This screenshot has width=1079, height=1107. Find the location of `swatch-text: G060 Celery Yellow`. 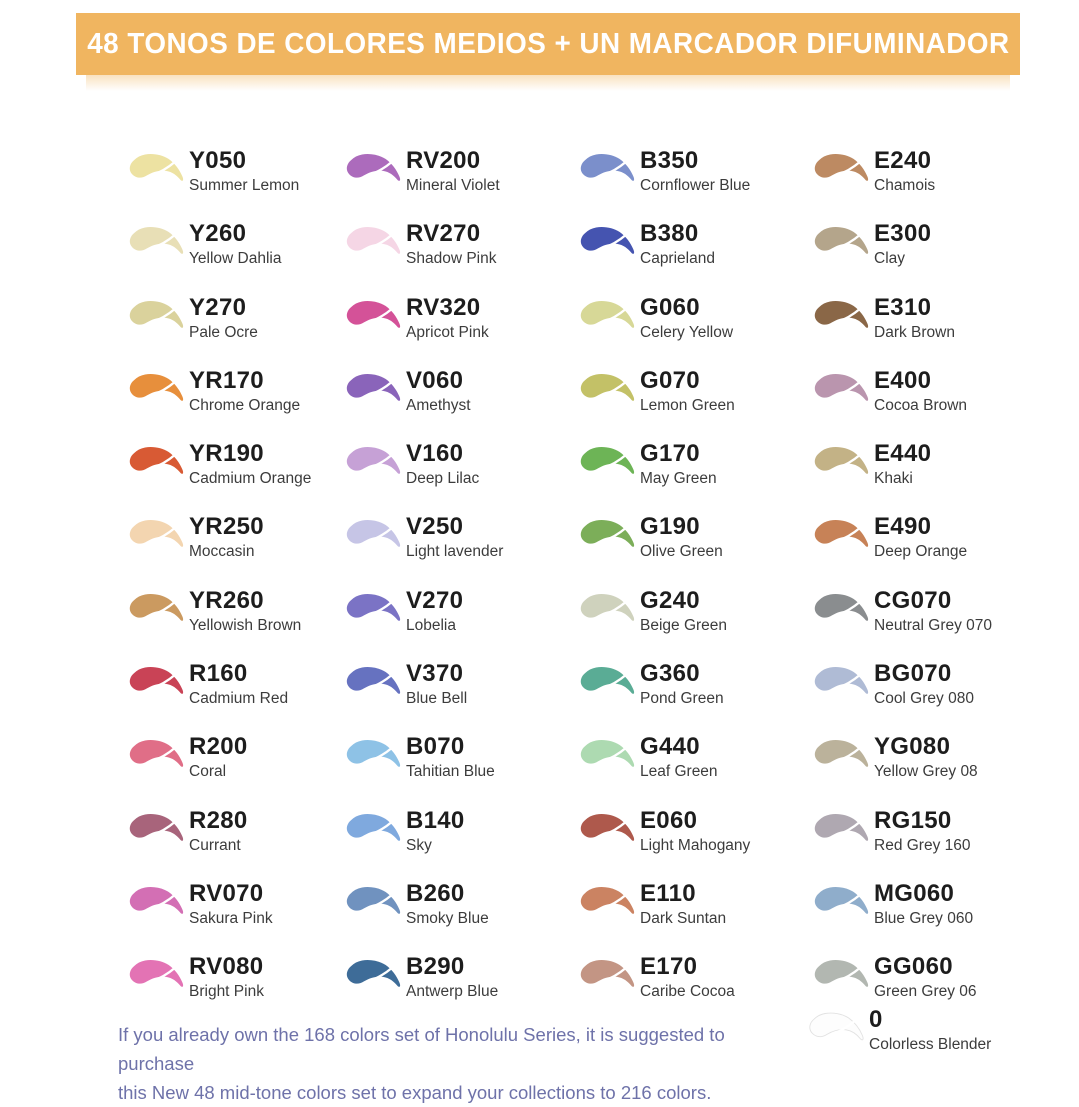

swatch-text: G060 Celery Yellow is located at coordinates (686, 317).